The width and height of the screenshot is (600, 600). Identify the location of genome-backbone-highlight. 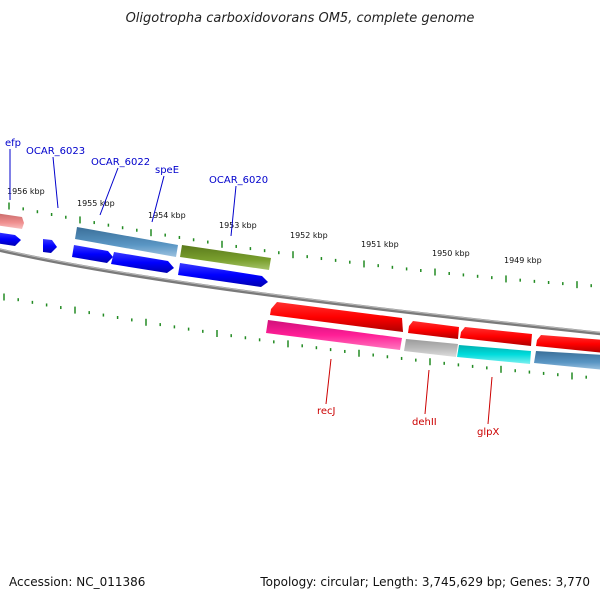
(300, 290).